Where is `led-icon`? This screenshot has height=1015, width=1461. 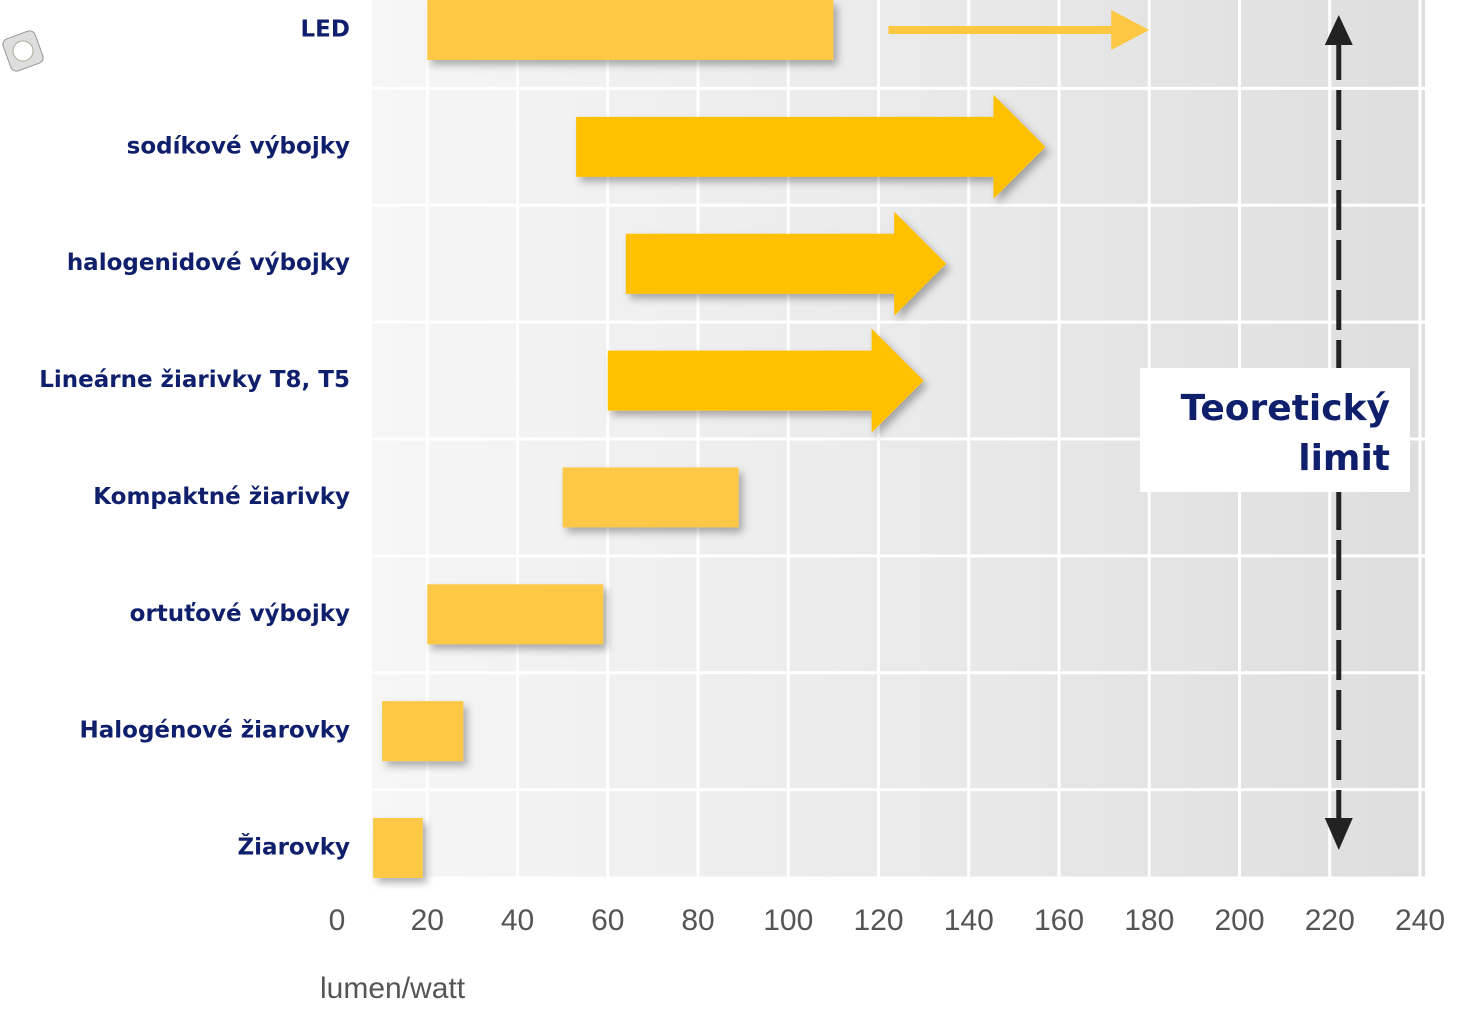
led-icon is located at coordinates (23, 51).